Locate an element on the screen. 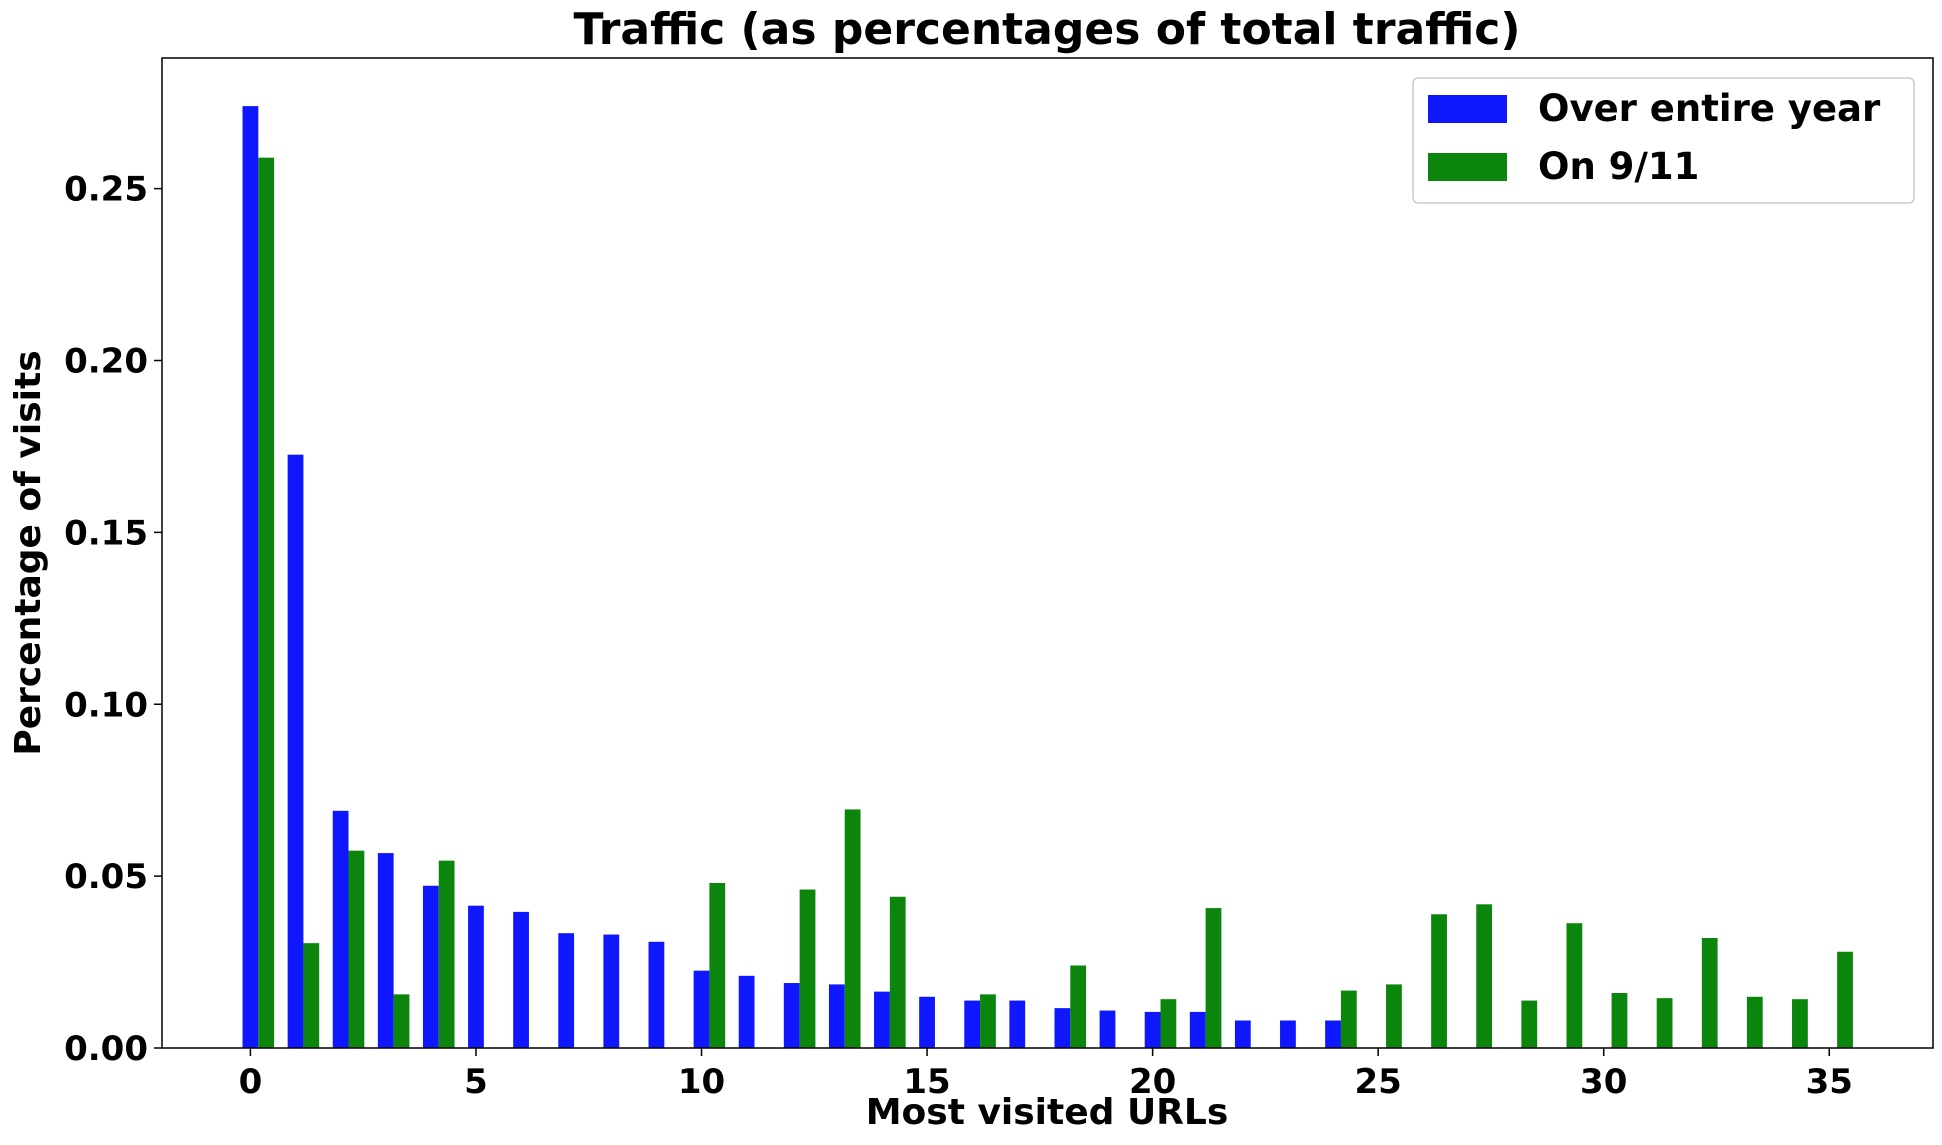 This screenshot has width=1942, height=1145. legend-swatch-over-entire-year is located at coordinates (1467, 109).